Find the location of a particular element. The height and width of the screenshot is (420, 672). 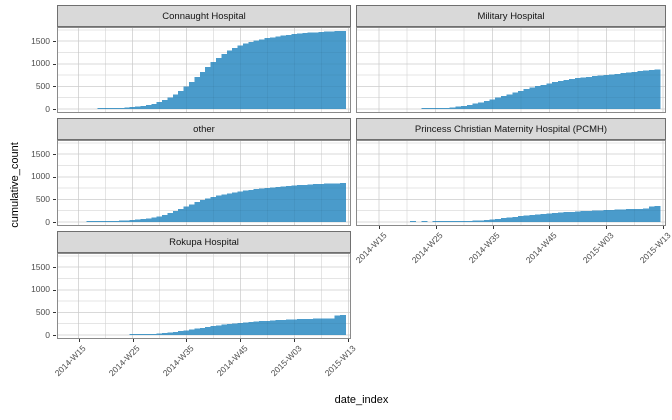

facet-strip-rokupa-hospital: Rokupa Hospital is located at coordinates (204, 242).